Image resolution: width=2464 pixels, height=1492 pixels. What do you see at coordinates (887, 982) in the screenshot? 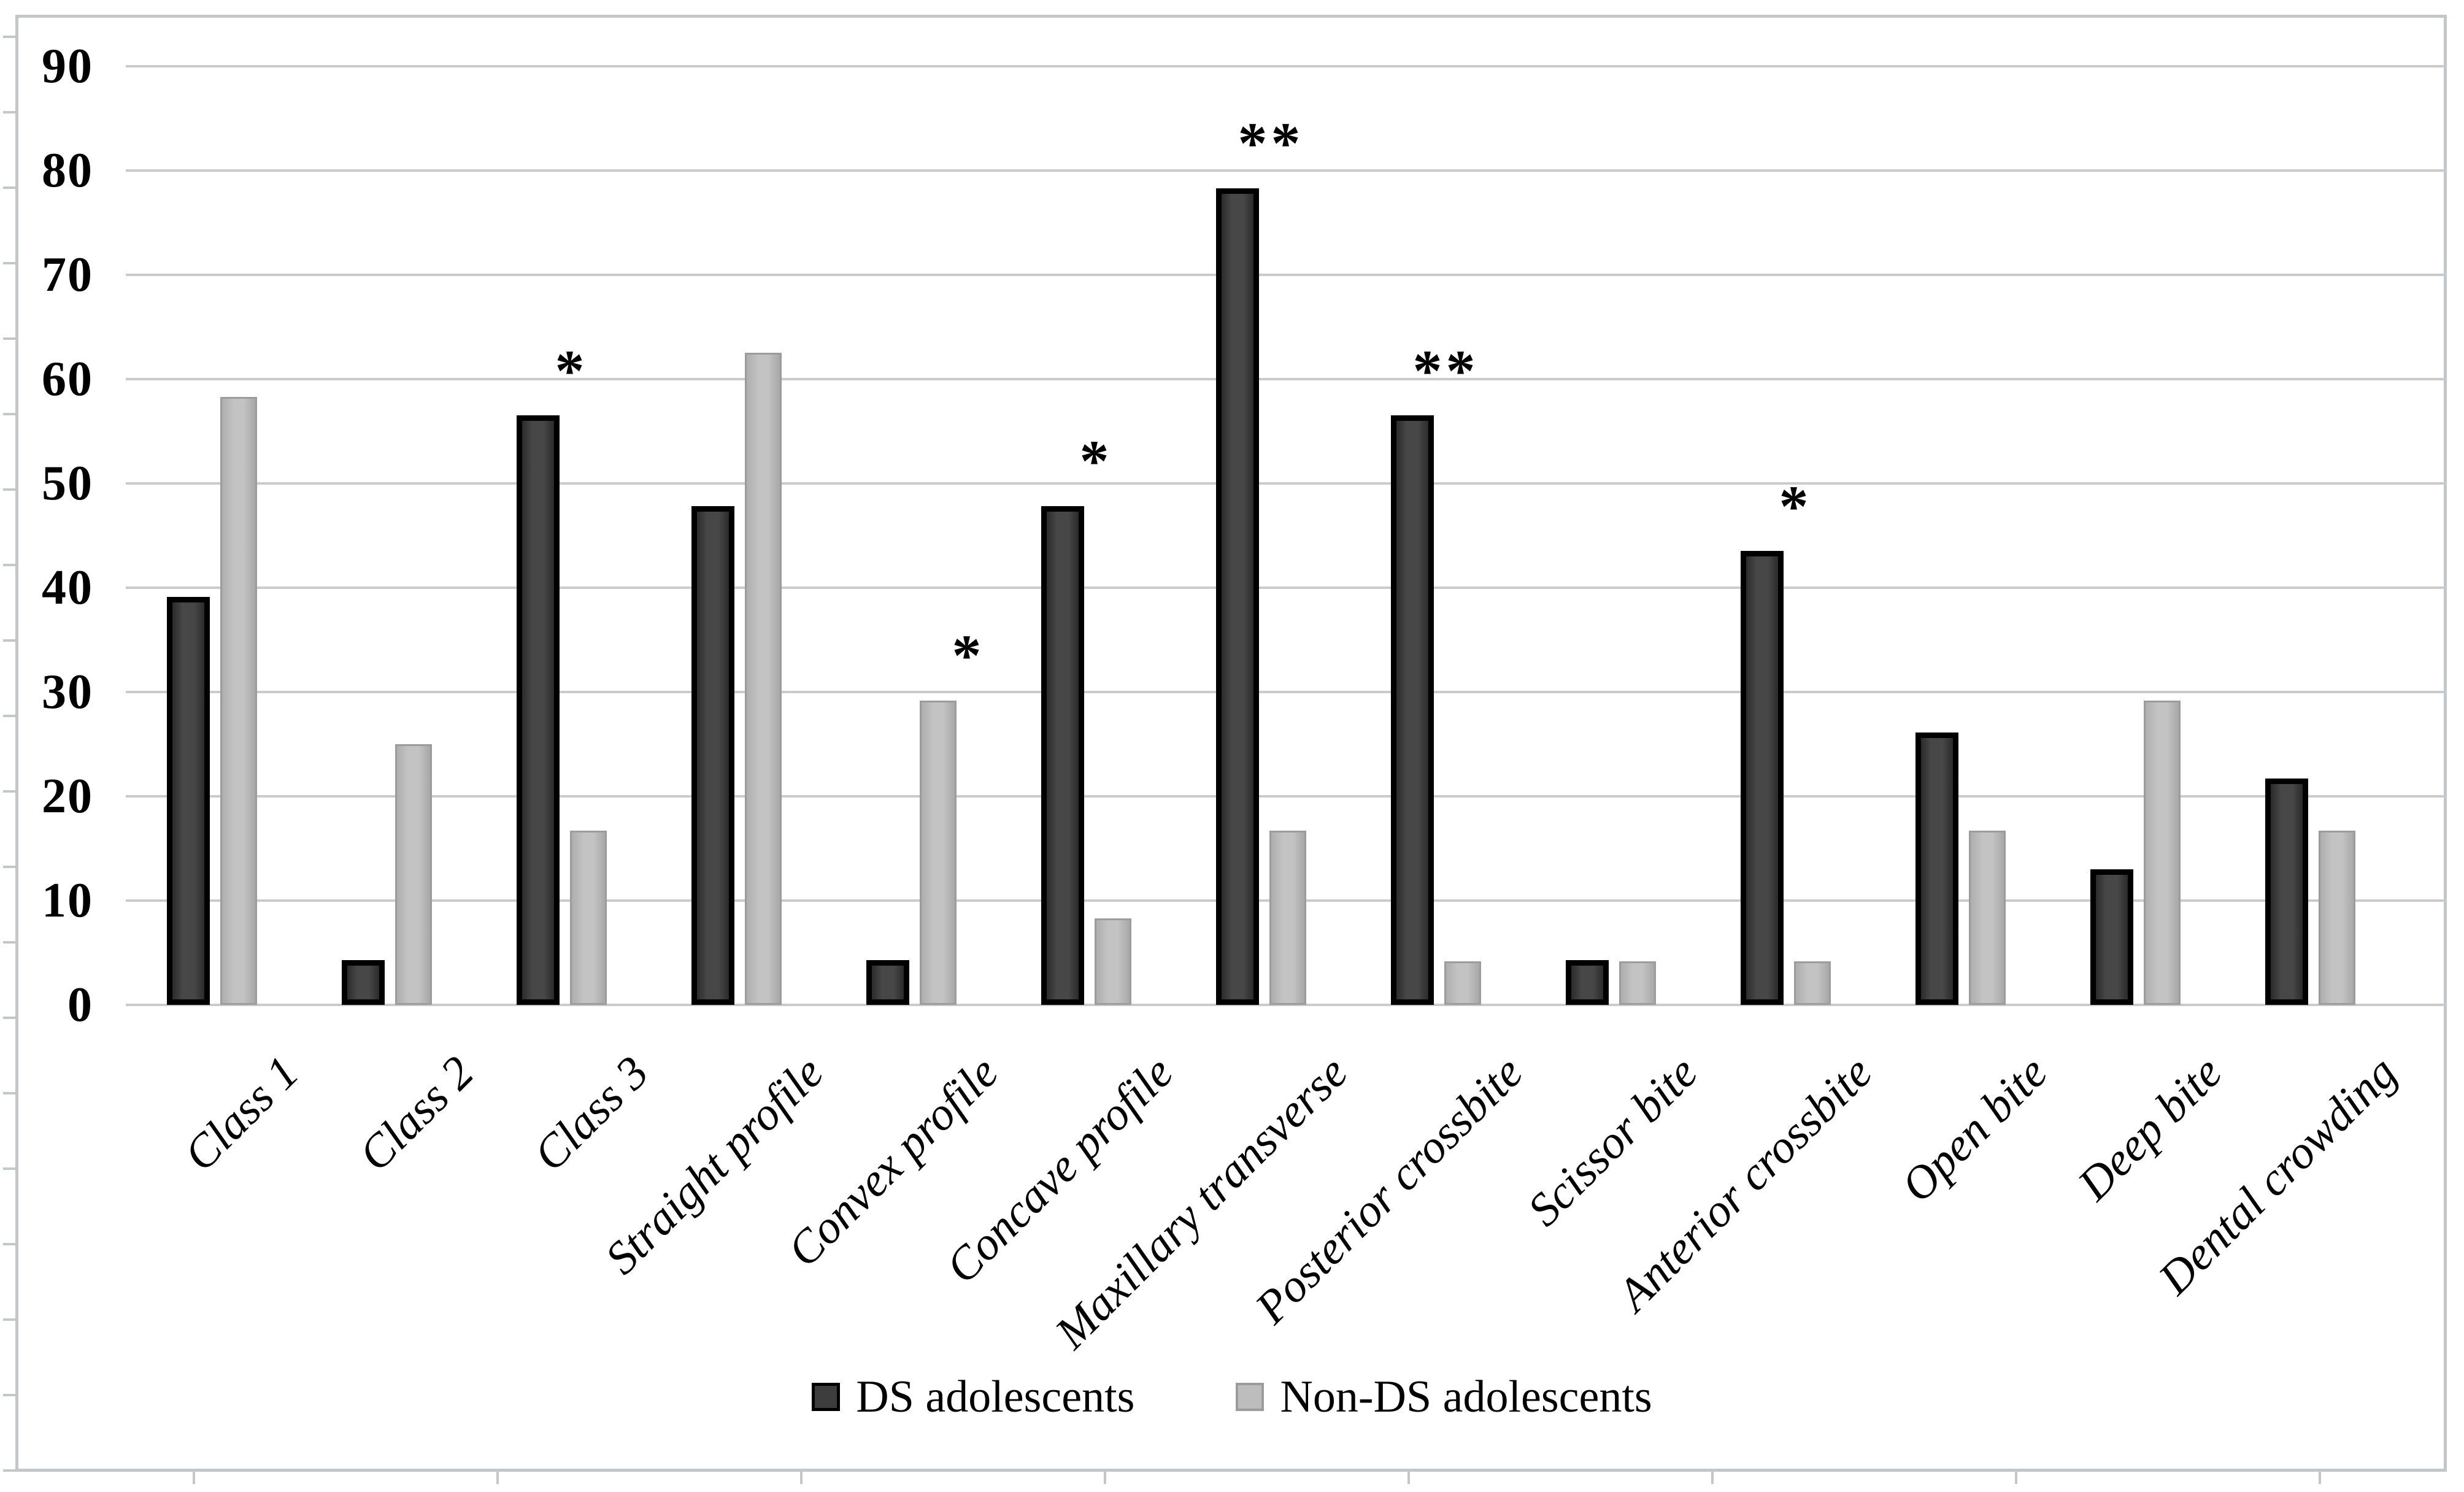
I see `bar-ds-adolescents-convex-profile` at bounding box center [887, 982].